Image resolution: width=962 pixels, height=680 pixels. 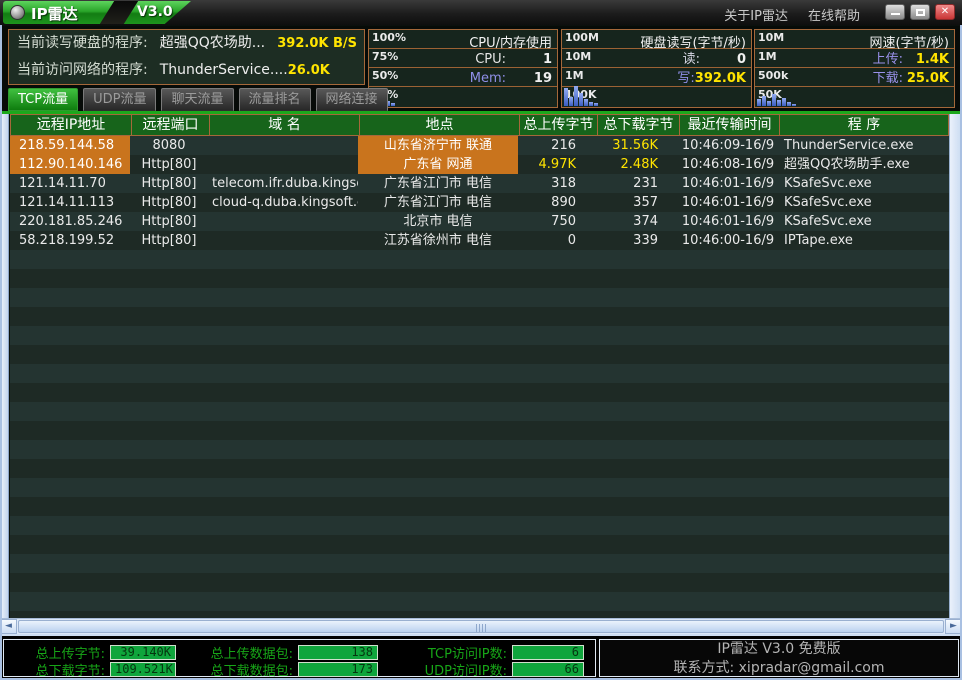 I want to click on stat-row: 总上传字节: 39.140K 总上传数据包: 138 TCP访问IP数: 6, so click(x=299, y=653).